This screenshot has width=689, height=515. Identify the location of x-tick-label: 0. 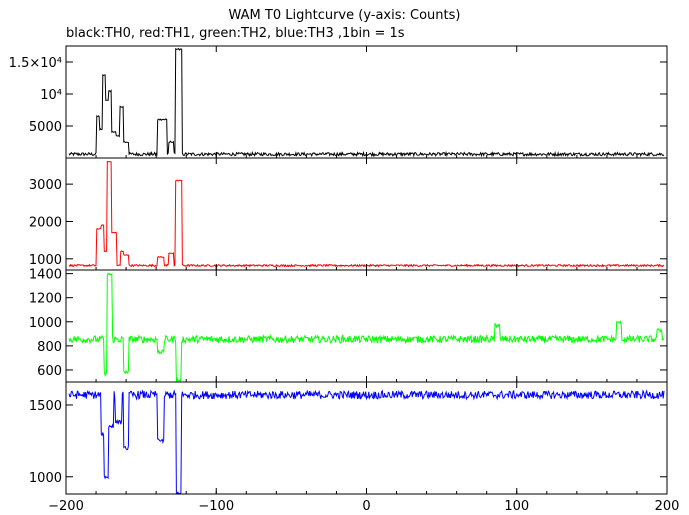
(366, 506).